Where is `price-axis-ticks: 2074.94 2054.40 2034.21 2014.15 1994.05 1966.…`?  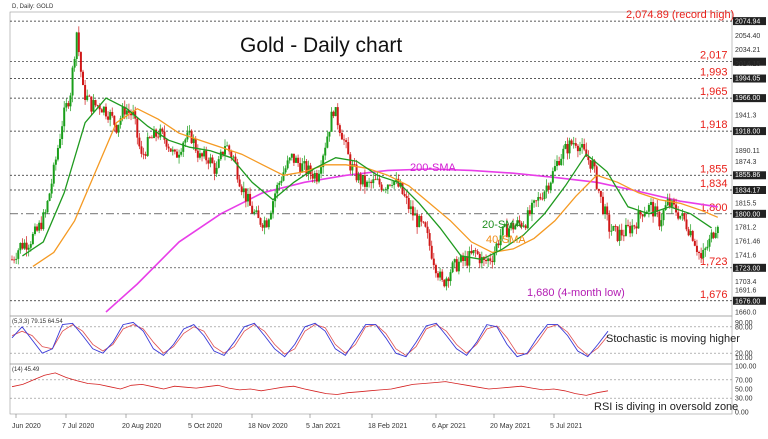
price-axis-ticks: 2074.94 2054.40 2034.21 2014.15 1994.05 1966.… is located at coordinates (747, 168).